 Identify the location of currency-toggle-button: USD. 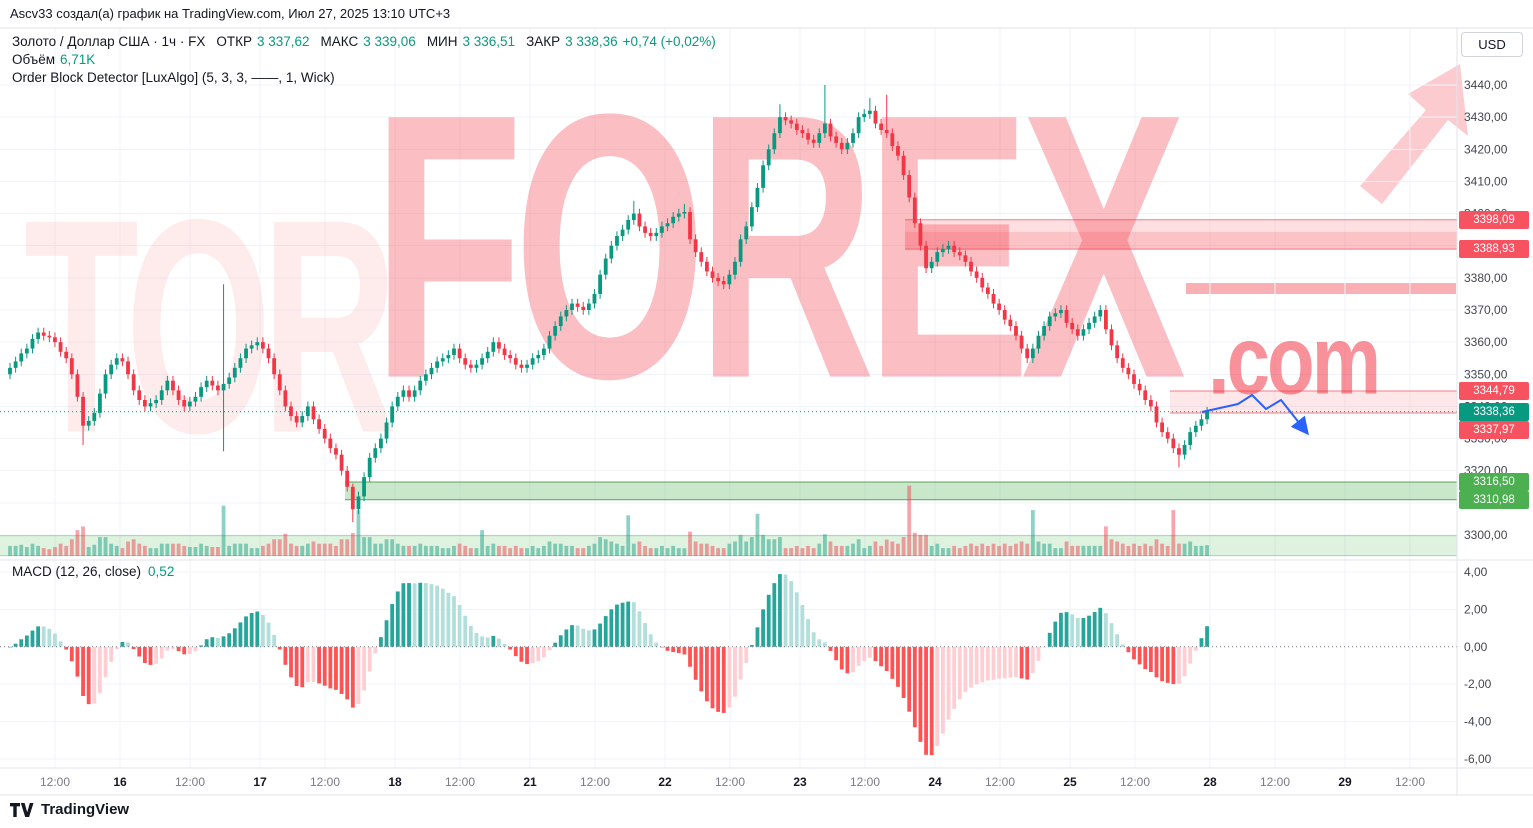
(1492, 44).